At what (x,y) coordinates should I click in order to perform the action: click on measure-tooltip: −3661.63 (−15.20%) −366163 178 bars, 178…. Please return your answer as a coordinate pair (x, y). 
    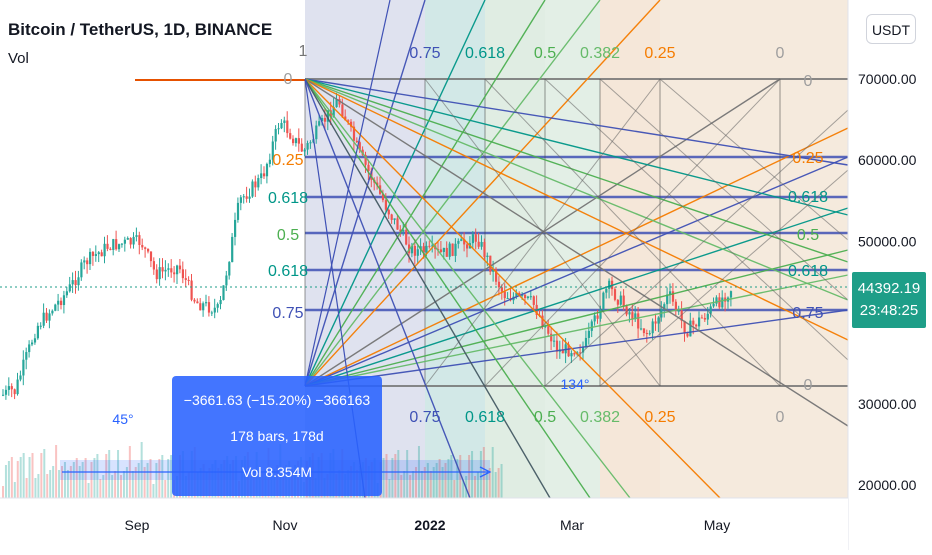
    Looking at the image, I should click on (277, 436).